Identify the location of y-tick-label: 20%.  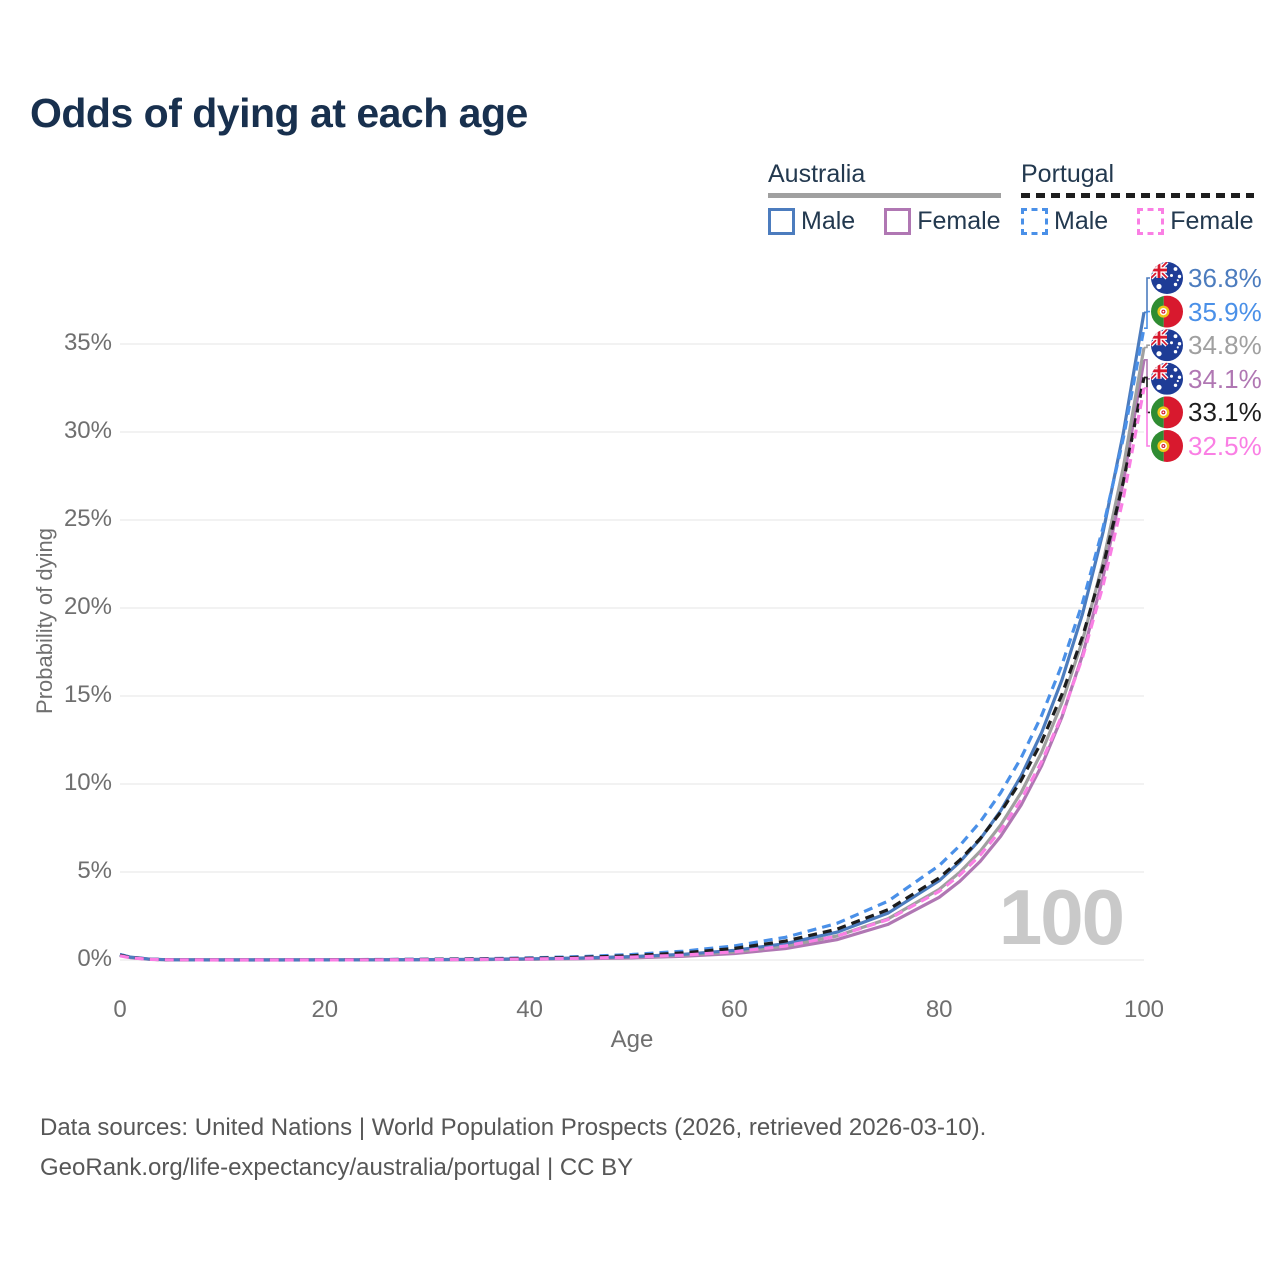
(87, 606).